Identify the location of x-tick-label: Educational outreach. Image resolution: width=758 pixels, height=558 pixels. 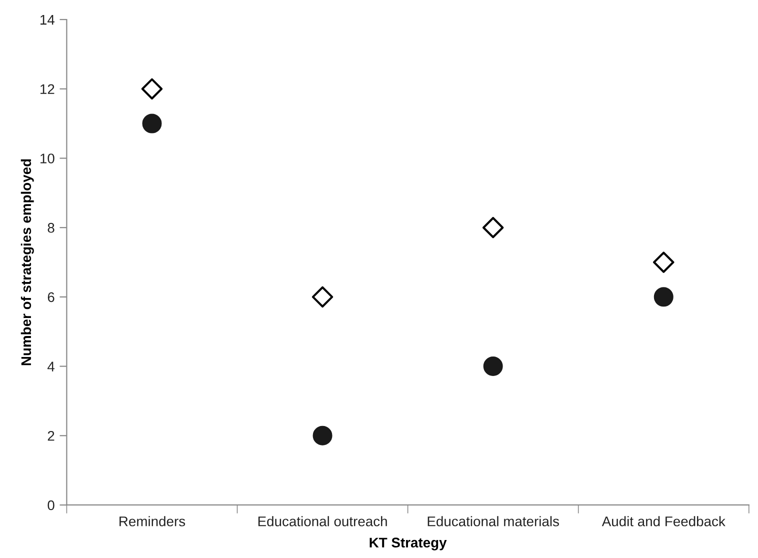
(322, 521).